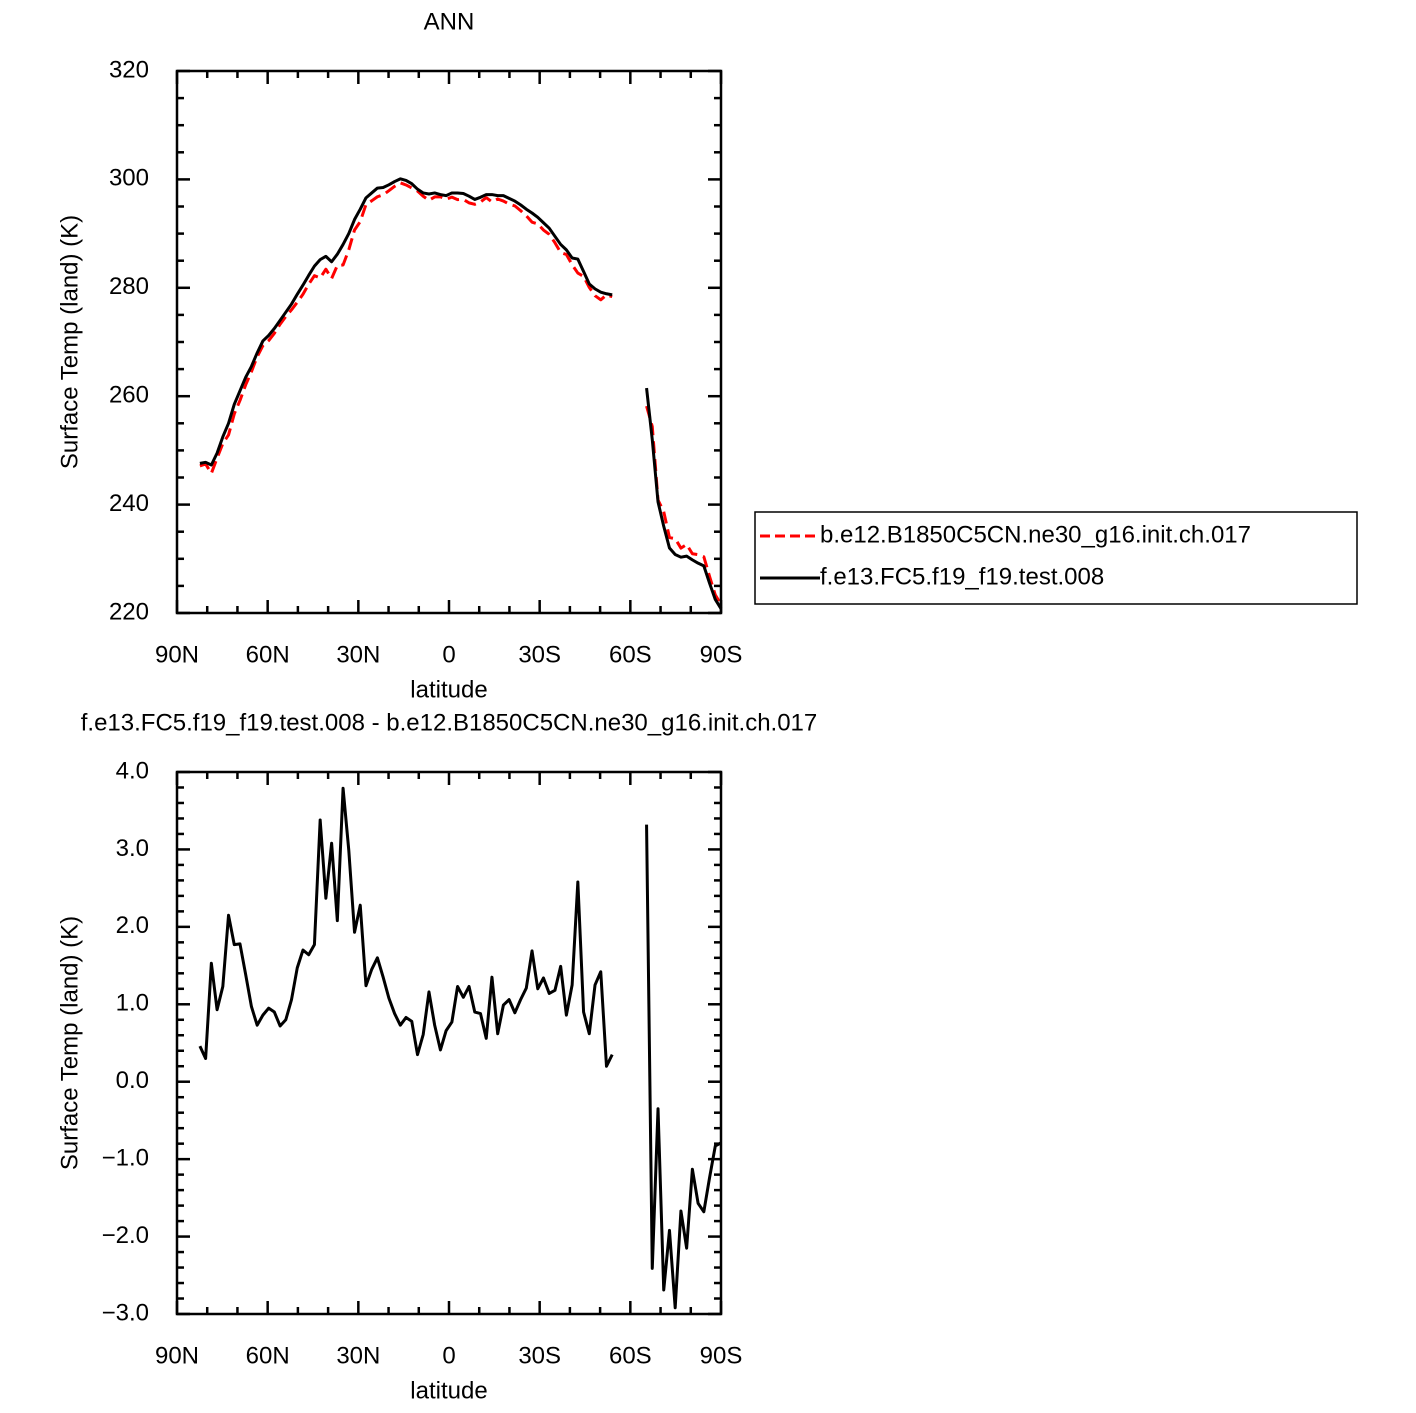  Describe the element at coordinates (132, 1080) in the screenshot. I see `y-tick-label: 0.0` at that location.